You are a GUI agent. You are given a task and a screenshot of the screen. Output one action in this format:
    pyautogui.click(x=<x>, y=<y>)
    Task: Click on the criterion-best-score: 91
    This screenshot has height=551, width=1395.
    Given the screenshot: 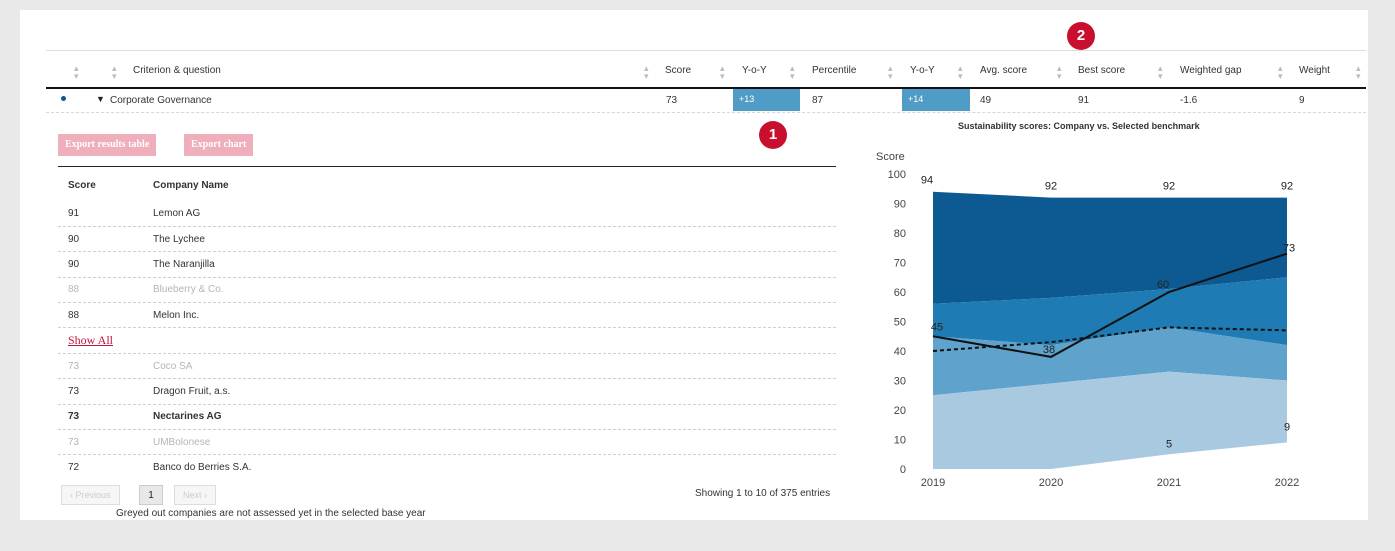 What is the action you would take?
    pyautogui.click(x=1084, y=100)
    